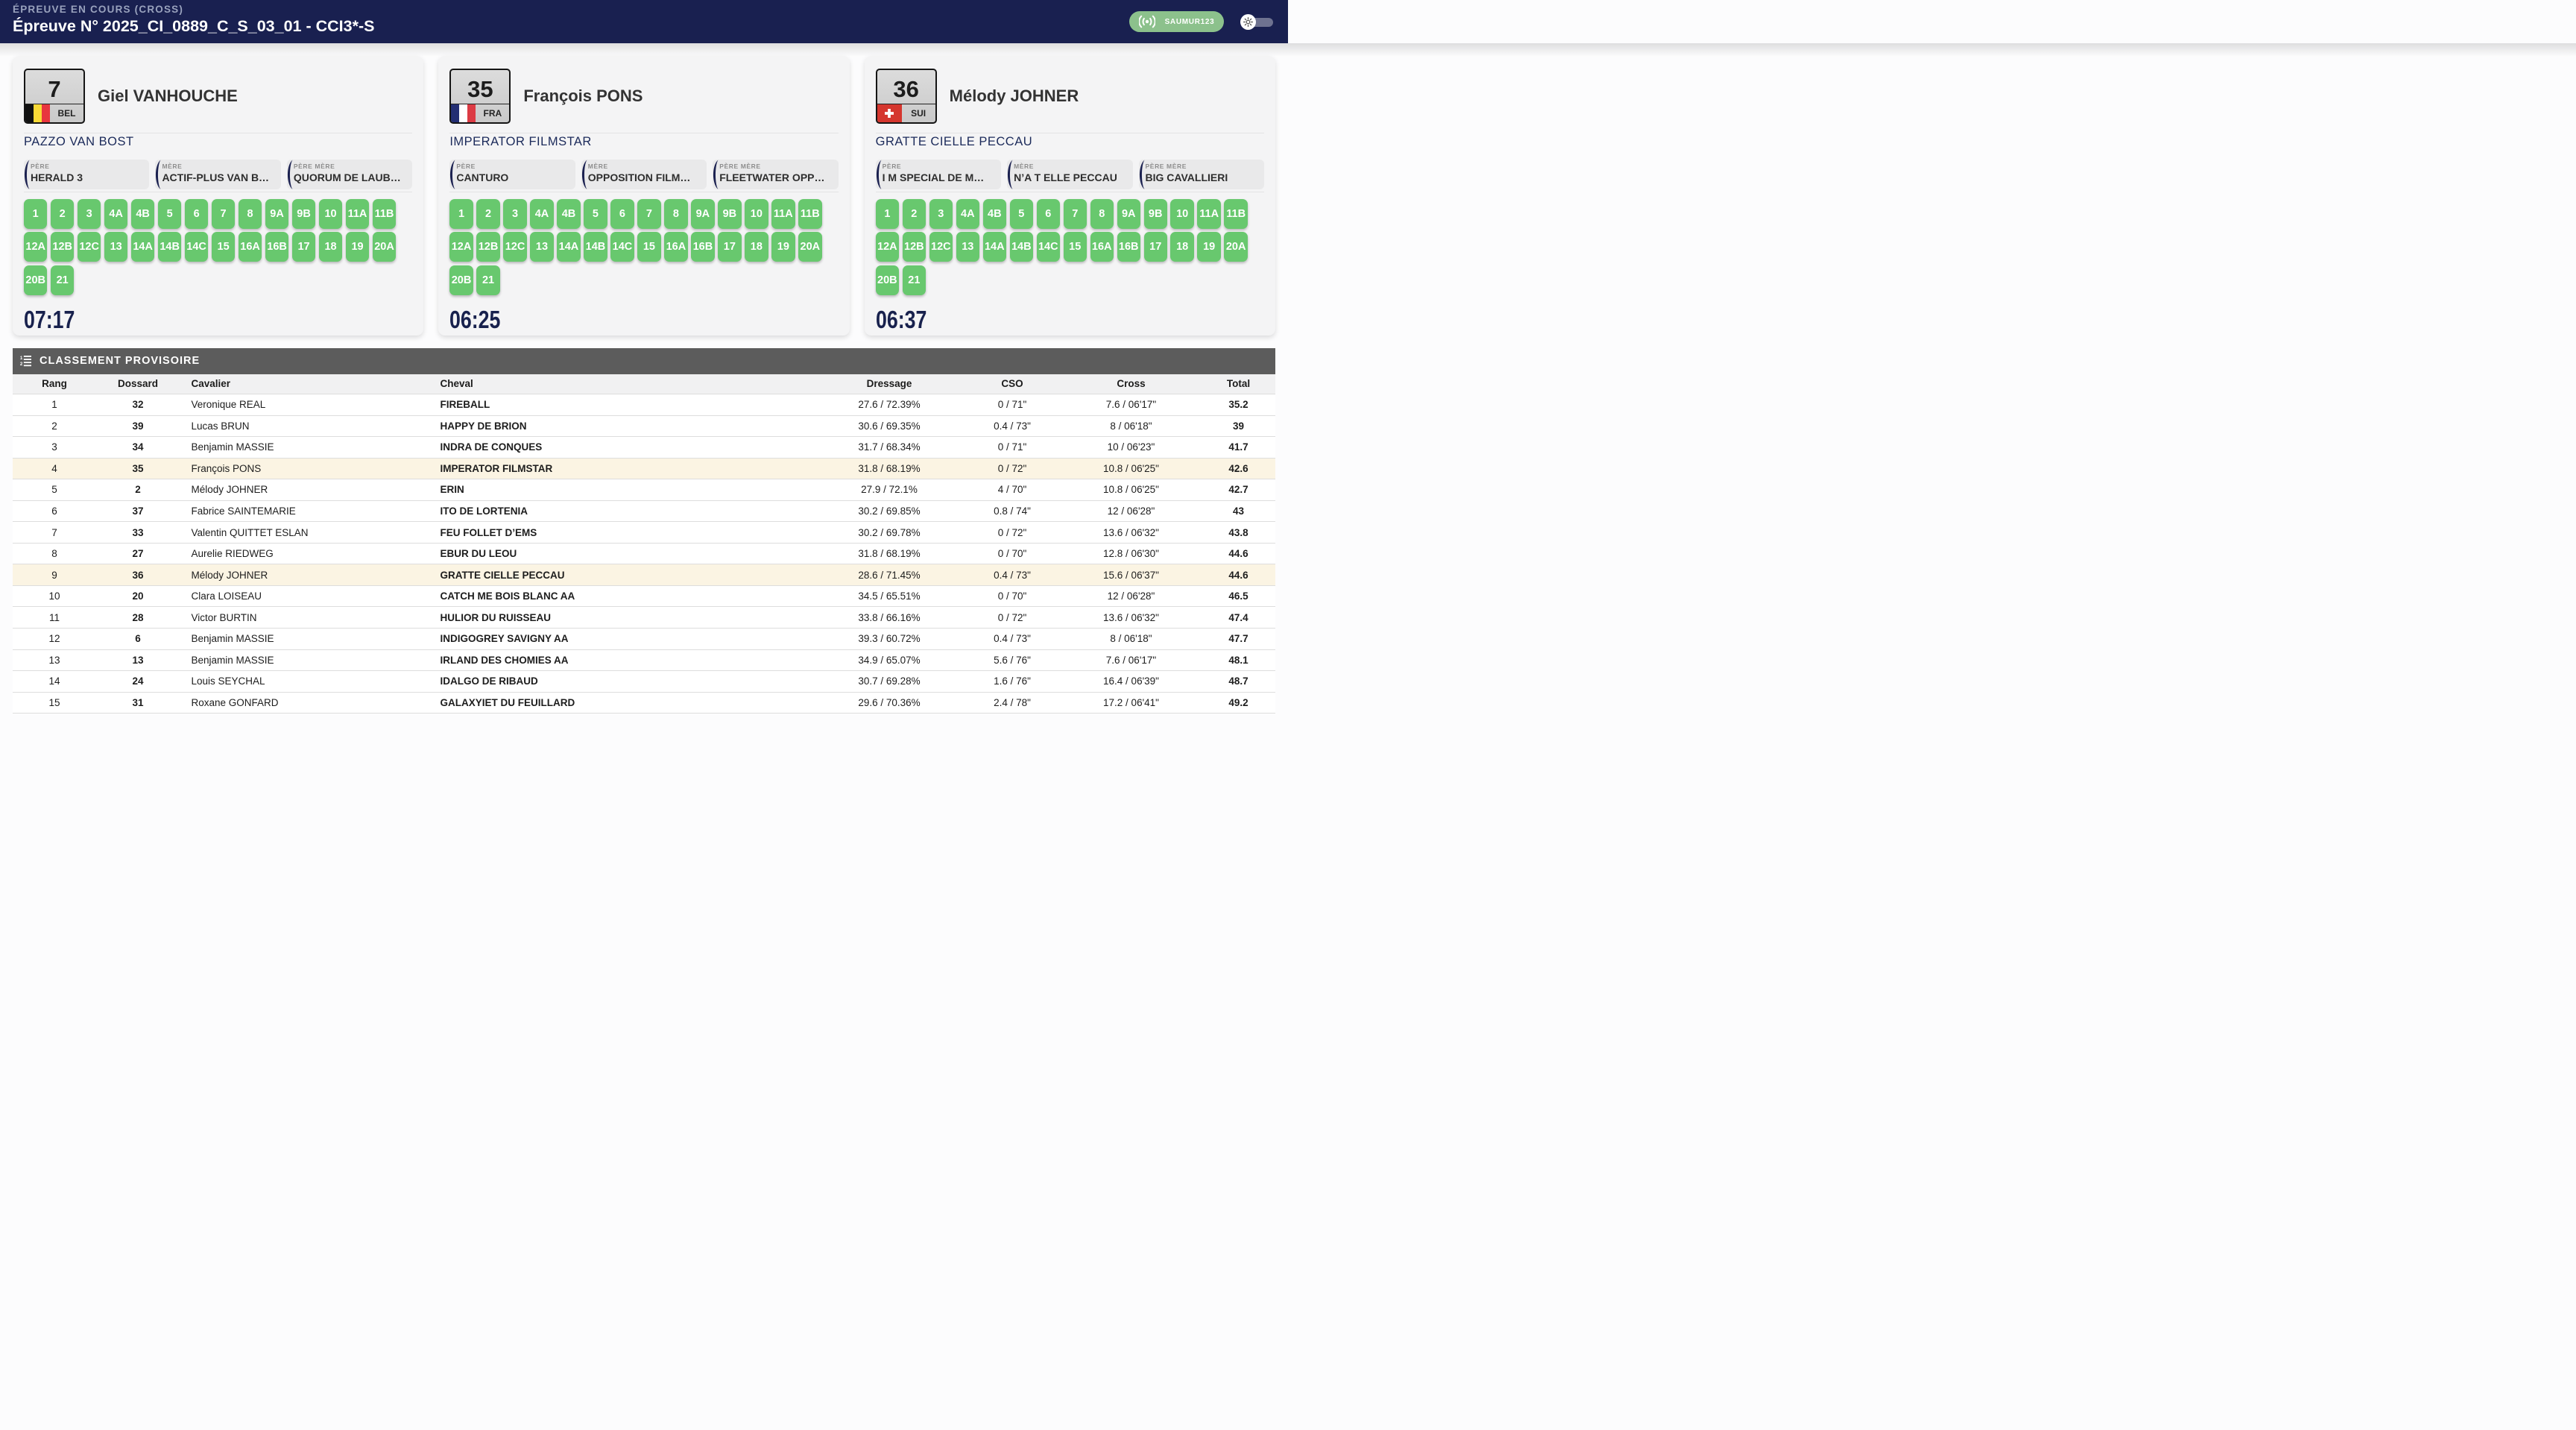 The image size is (2576, 1430). I want to click on svg-text: 2, so click(20, 365).